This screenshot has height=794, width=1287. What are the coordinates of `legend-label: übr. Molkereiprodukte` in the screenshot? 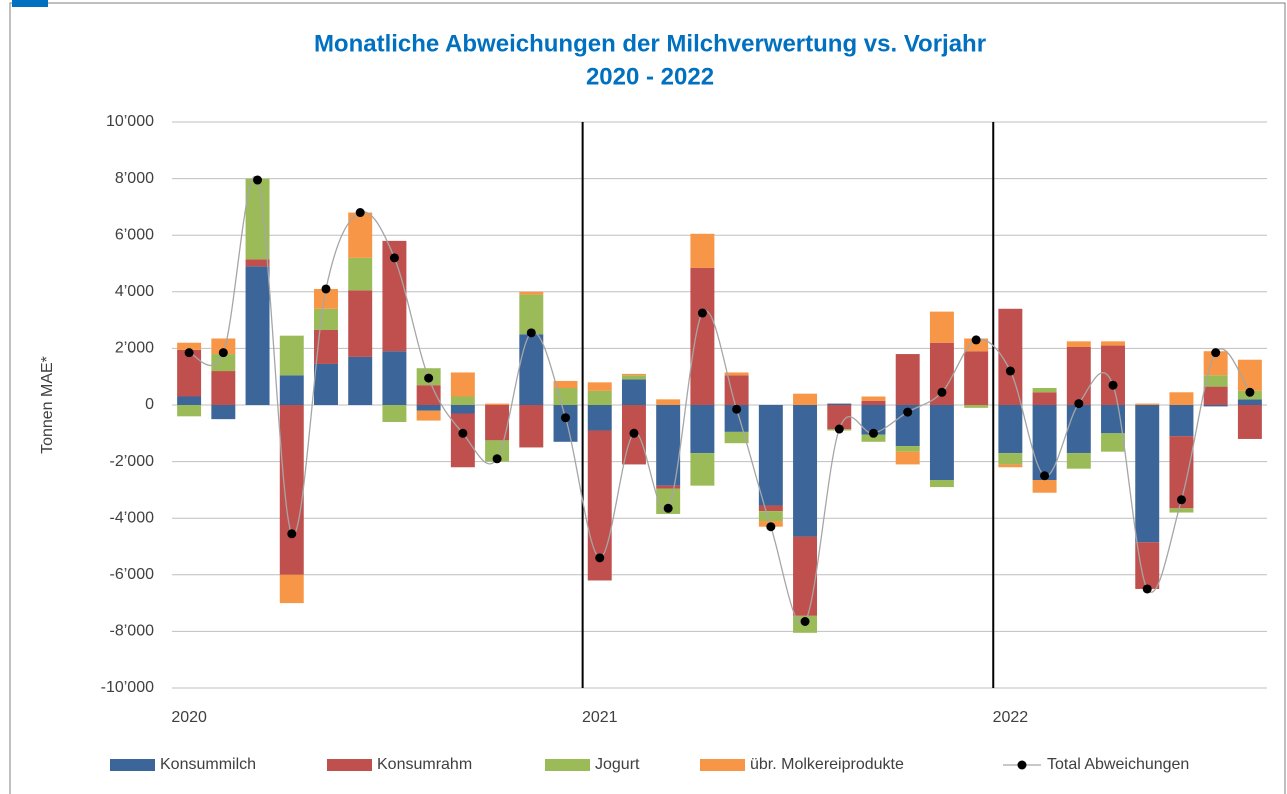 It's located at (827, 764).